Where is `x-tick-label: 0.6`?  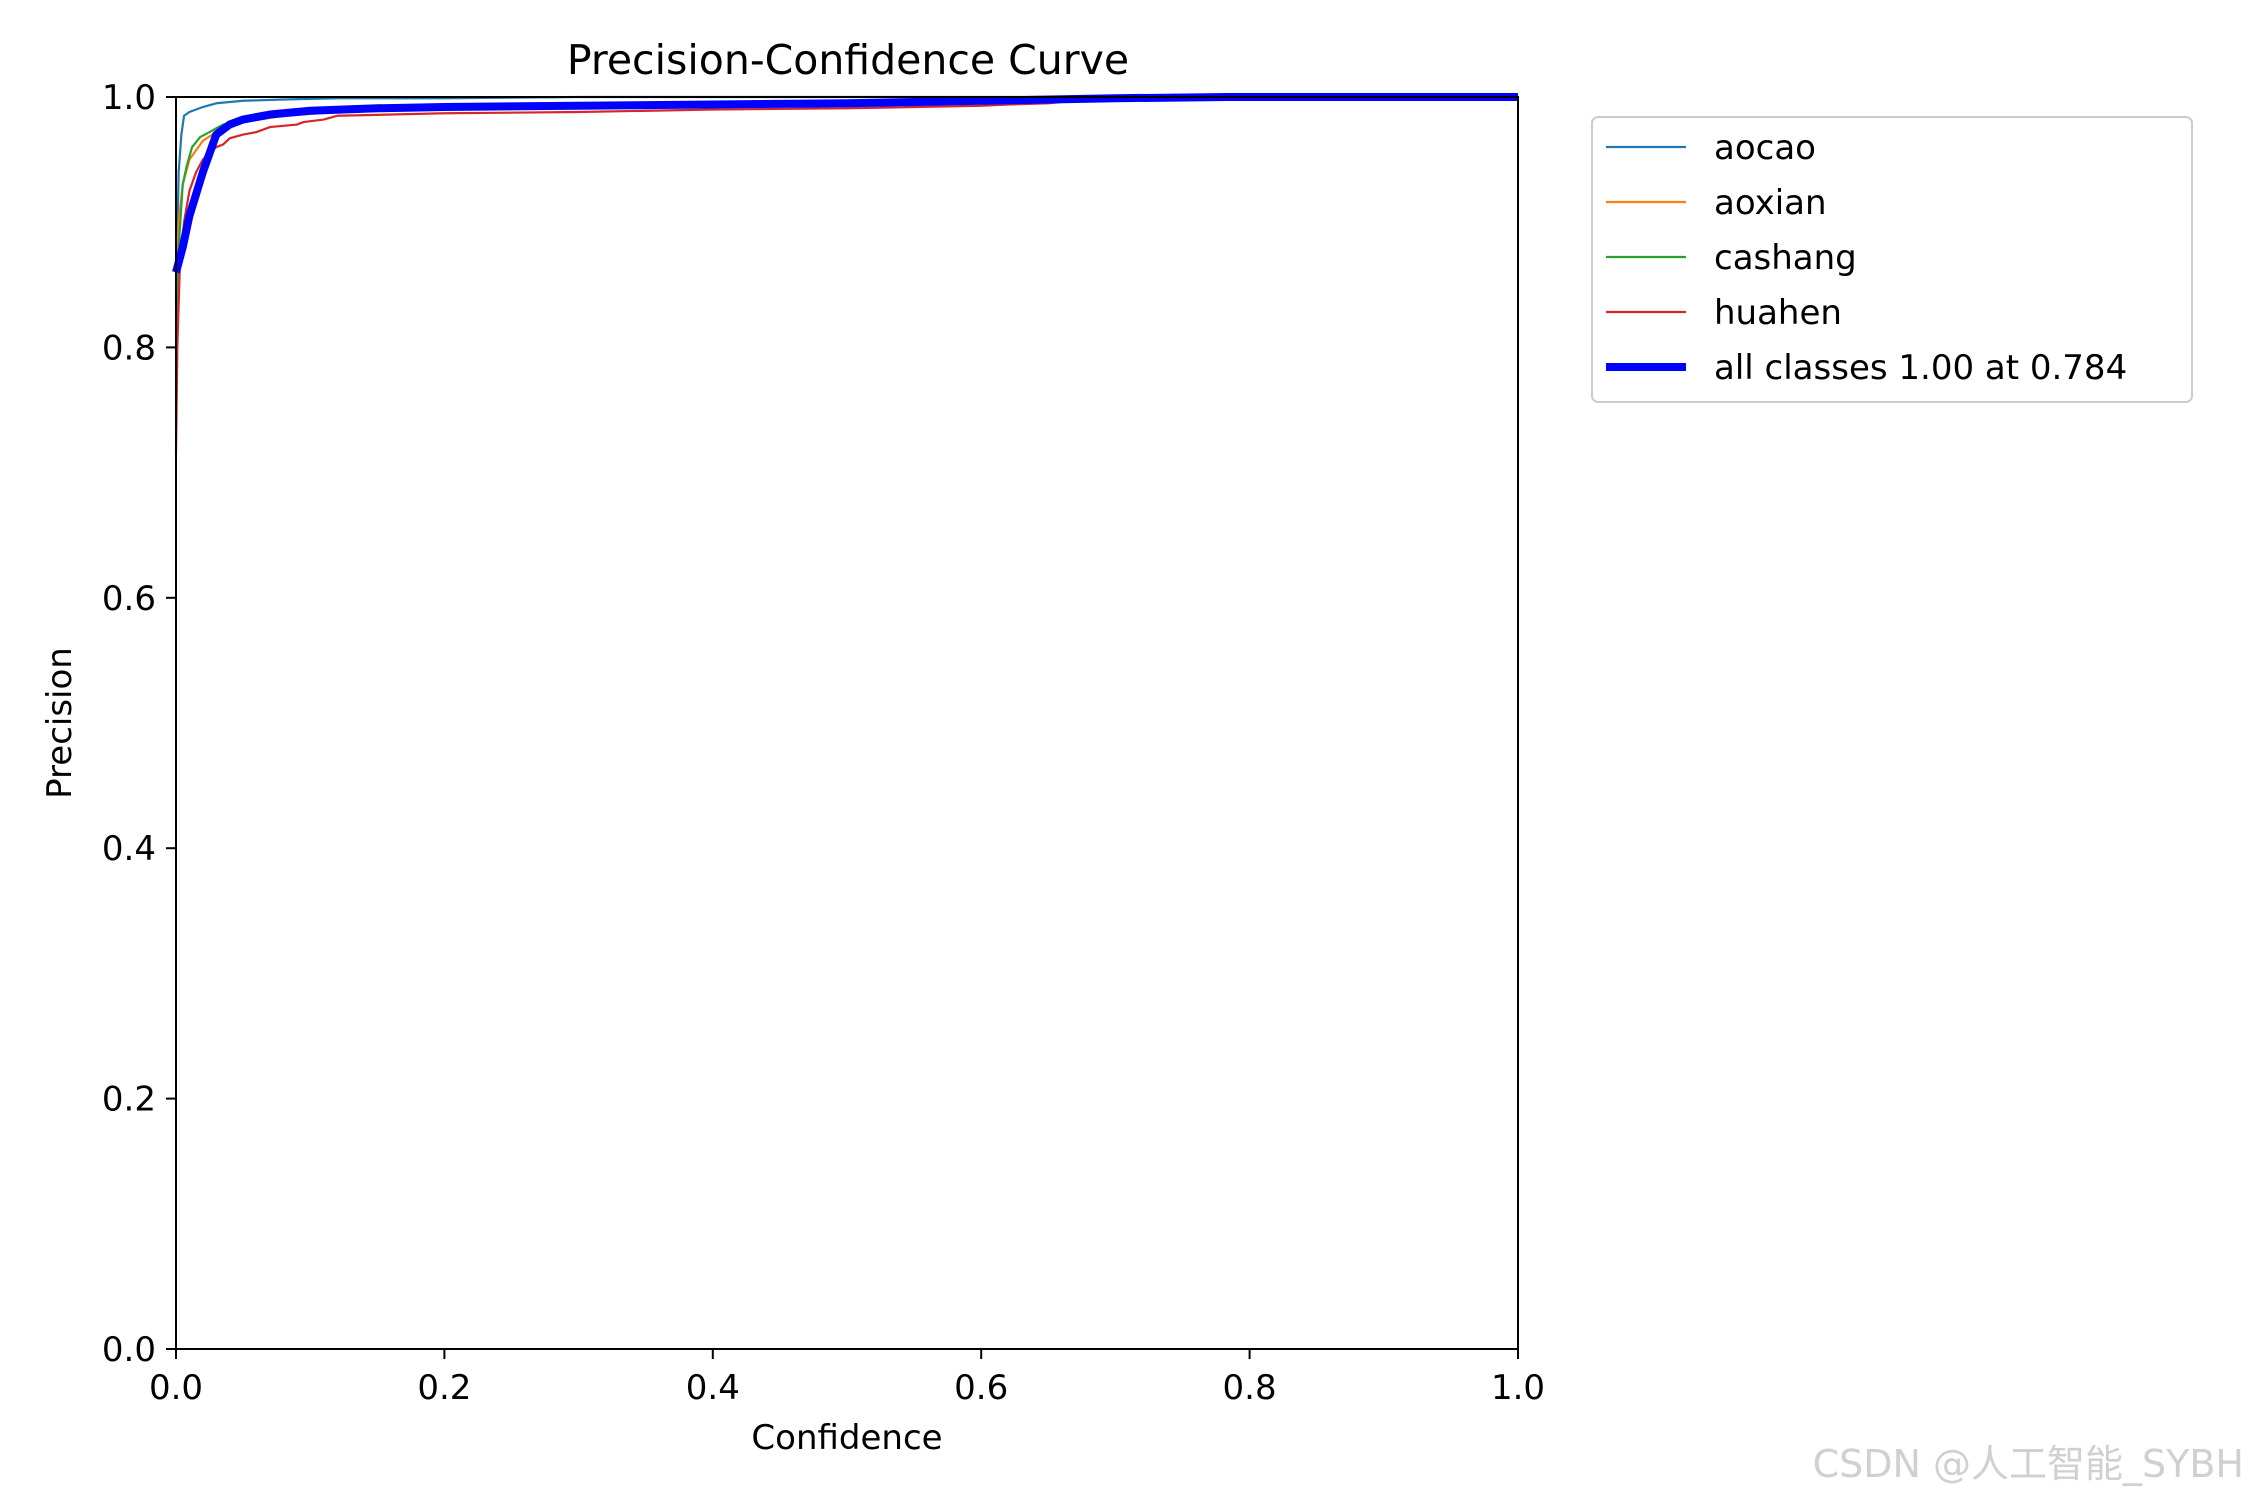 x-tick-label: 0.6 is located at coordinates (981, 1388).